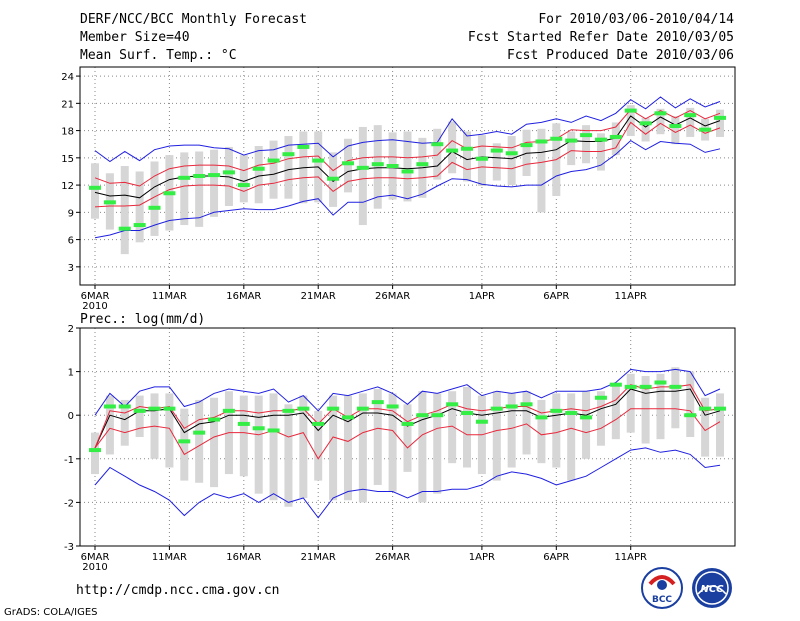 The image size is (800, 621). I want to click on panel2-ytick-label: -3, so click(69, 547).